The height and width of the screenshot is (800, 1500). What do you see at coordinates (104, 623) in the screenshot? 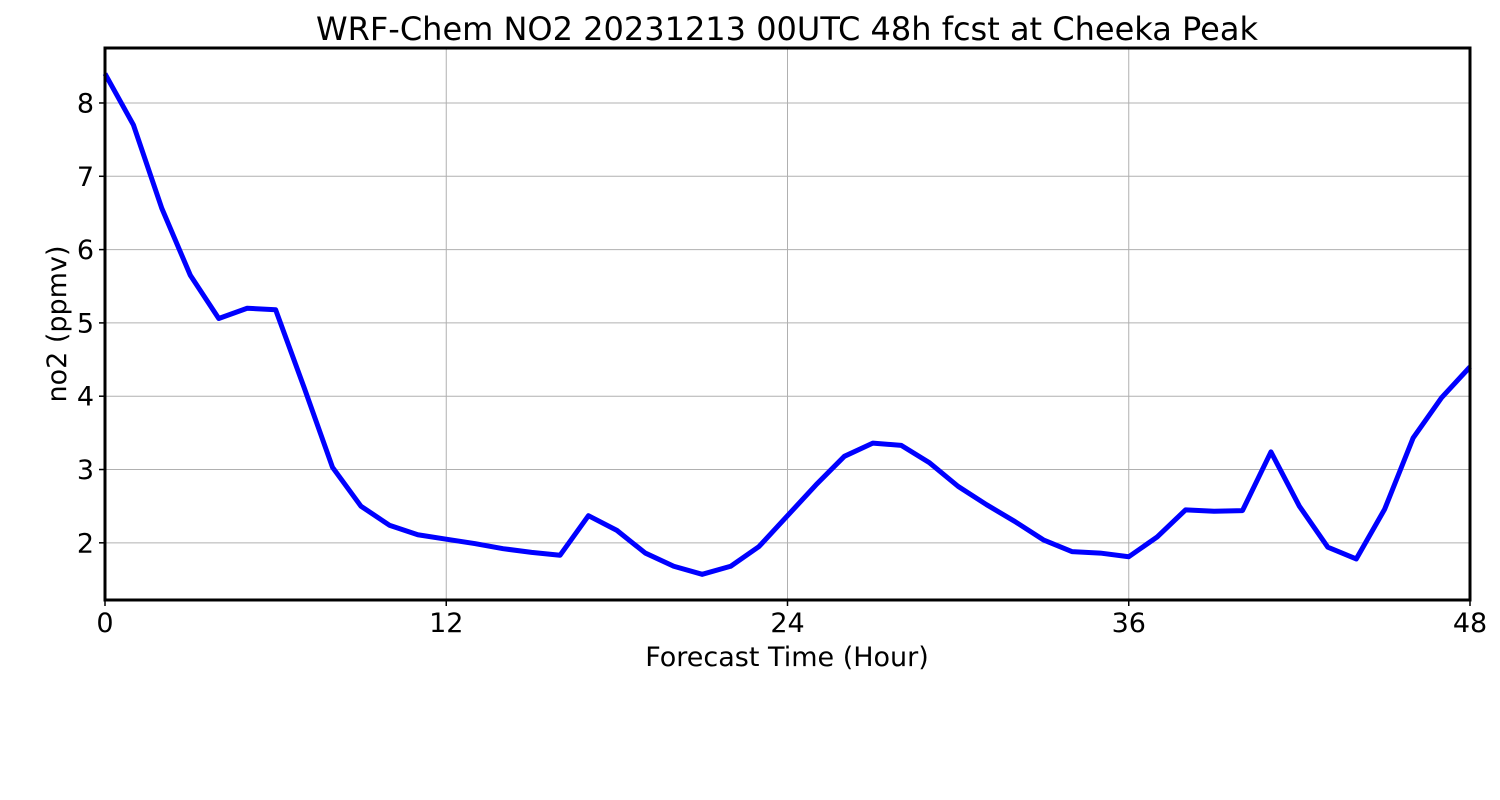
I see `x-tick-label: 0` at bounding box center [104, 623].